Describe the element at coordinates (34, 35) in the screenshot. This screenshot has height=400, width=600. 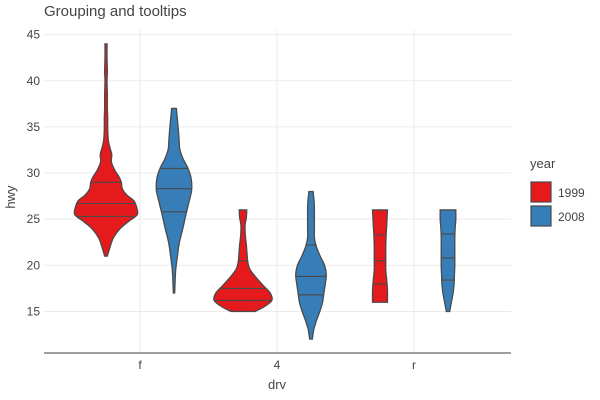
I see `y-tick-label: 45` at that location.